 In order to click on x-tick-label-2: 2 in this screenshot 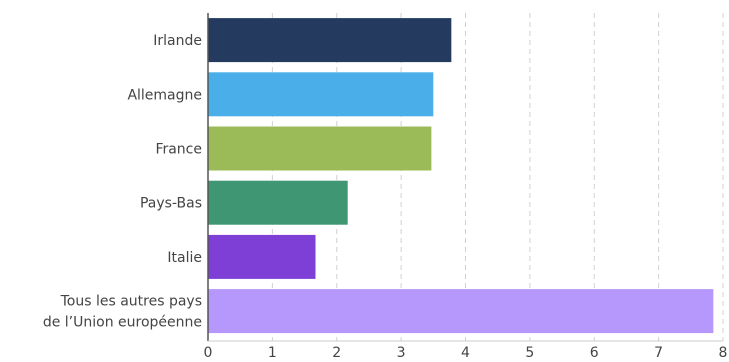, I will do `click(336, 353)`.